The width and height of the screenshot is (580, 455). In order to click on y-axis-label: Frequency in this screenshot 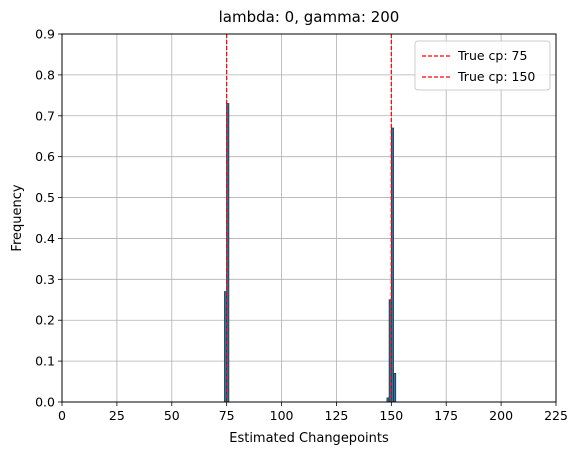, I will do `click(17, 217)`.